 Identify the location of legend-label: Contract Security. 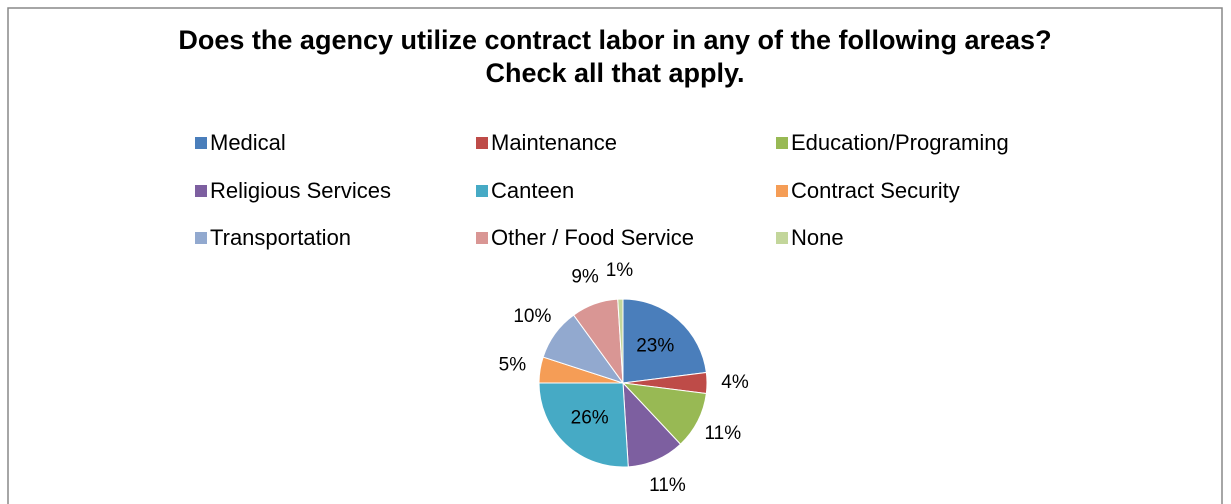
(875, 190).